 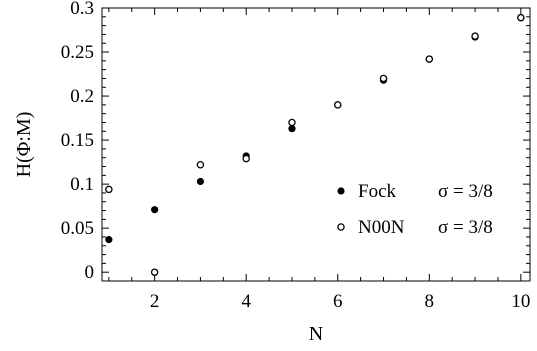 What do you see at coordinates (77, 140) in the screenshot?
I see `y-tick-label: 0.15` at bounding box center [77, 140].